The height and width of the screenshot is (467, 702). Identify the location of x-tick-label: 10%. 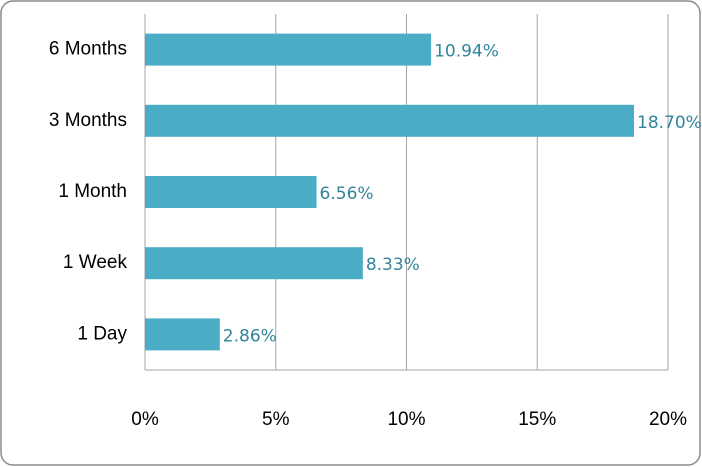
(406, 419).